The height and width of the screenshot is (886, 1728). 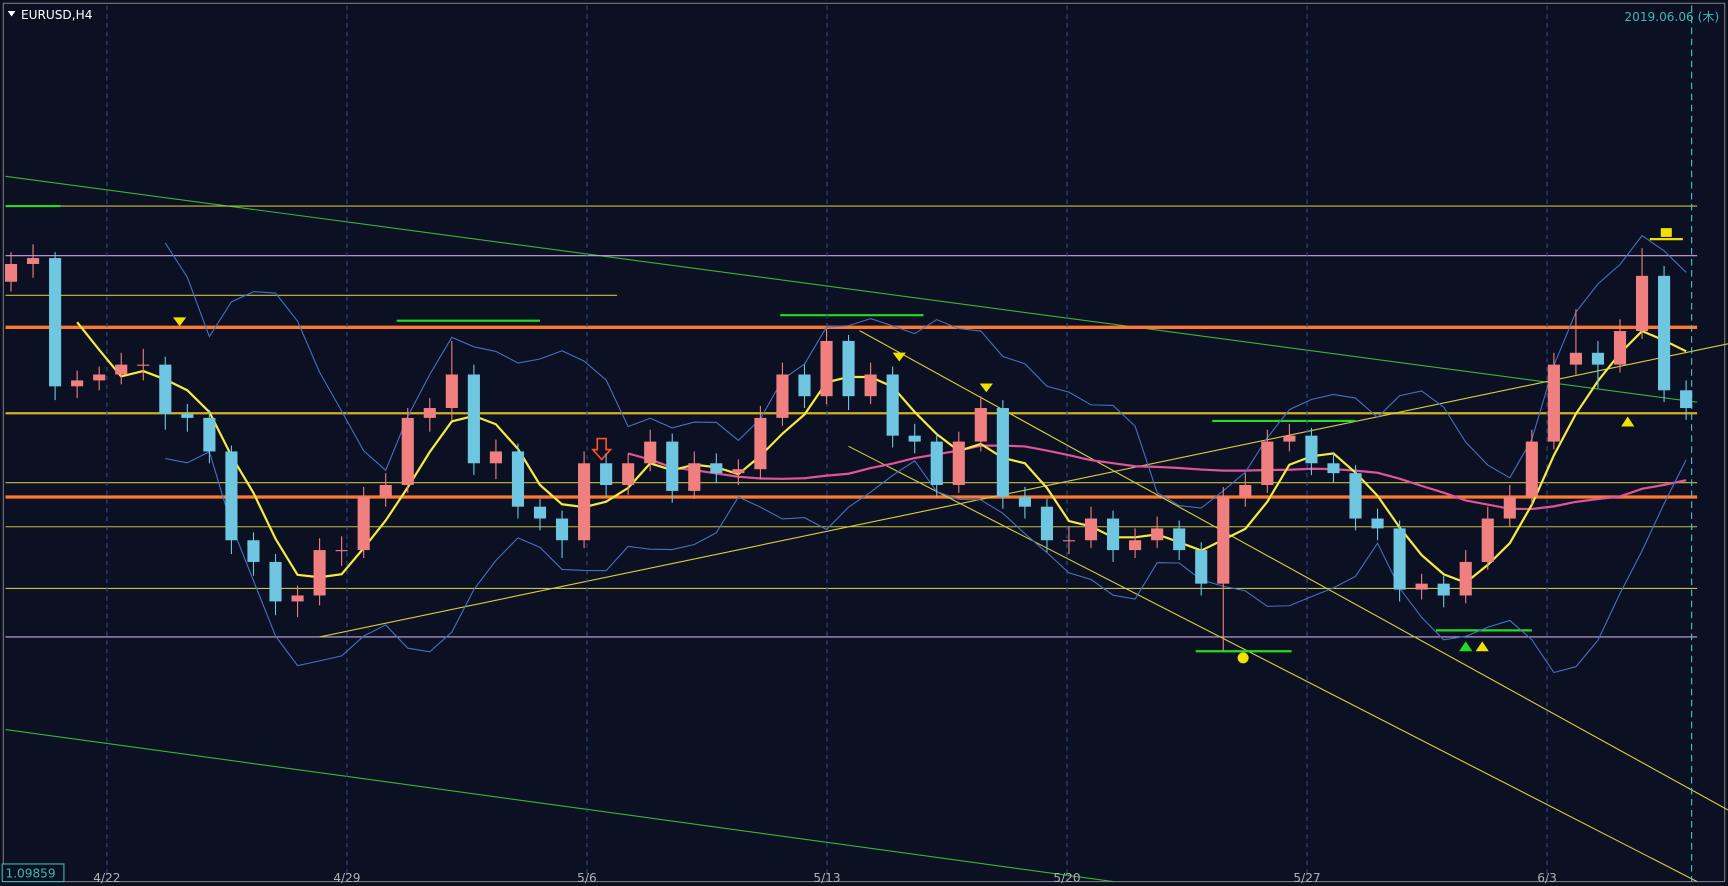 What do you see at coordinates (1666, 232) in the screenshot?
I see `signal-square` at bounding box center [1666, 232].